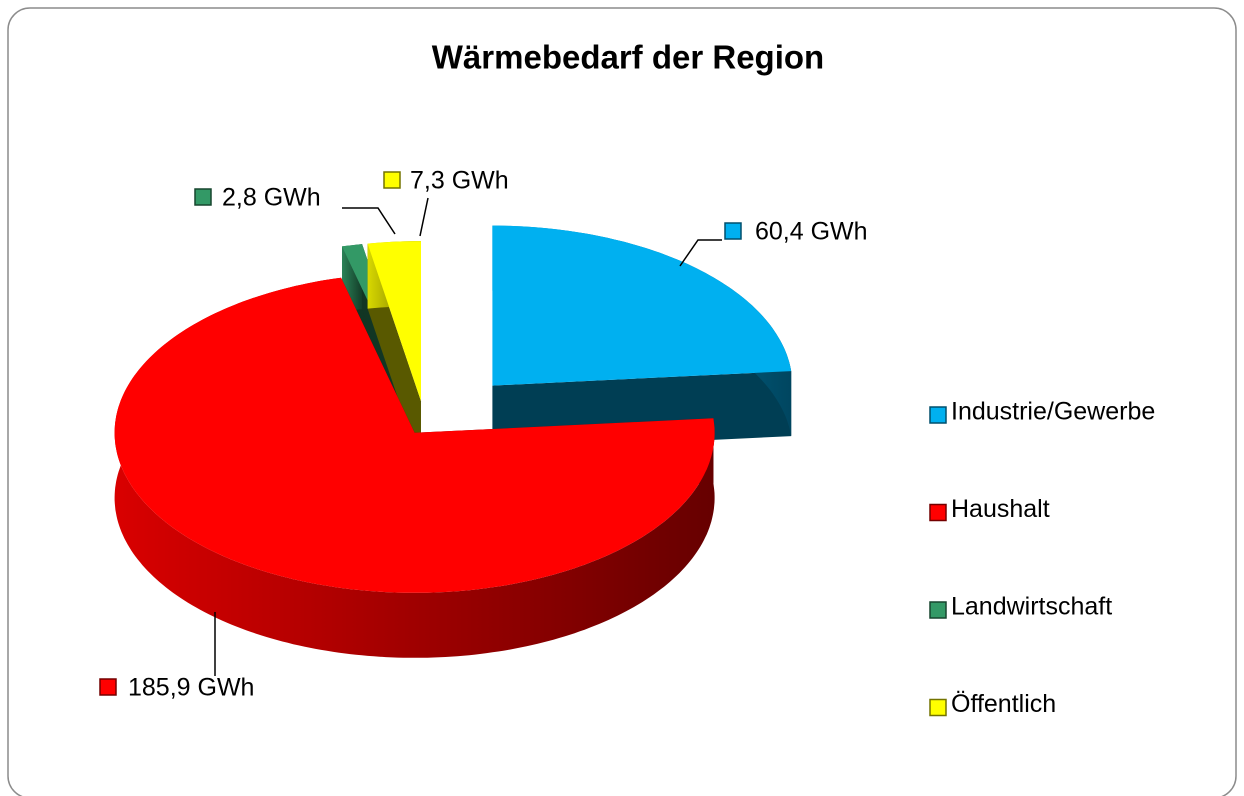 The width and height of the screenshot is (1244, 796). I want to click on data-label: 7,3 GWh, so click(459, 181).